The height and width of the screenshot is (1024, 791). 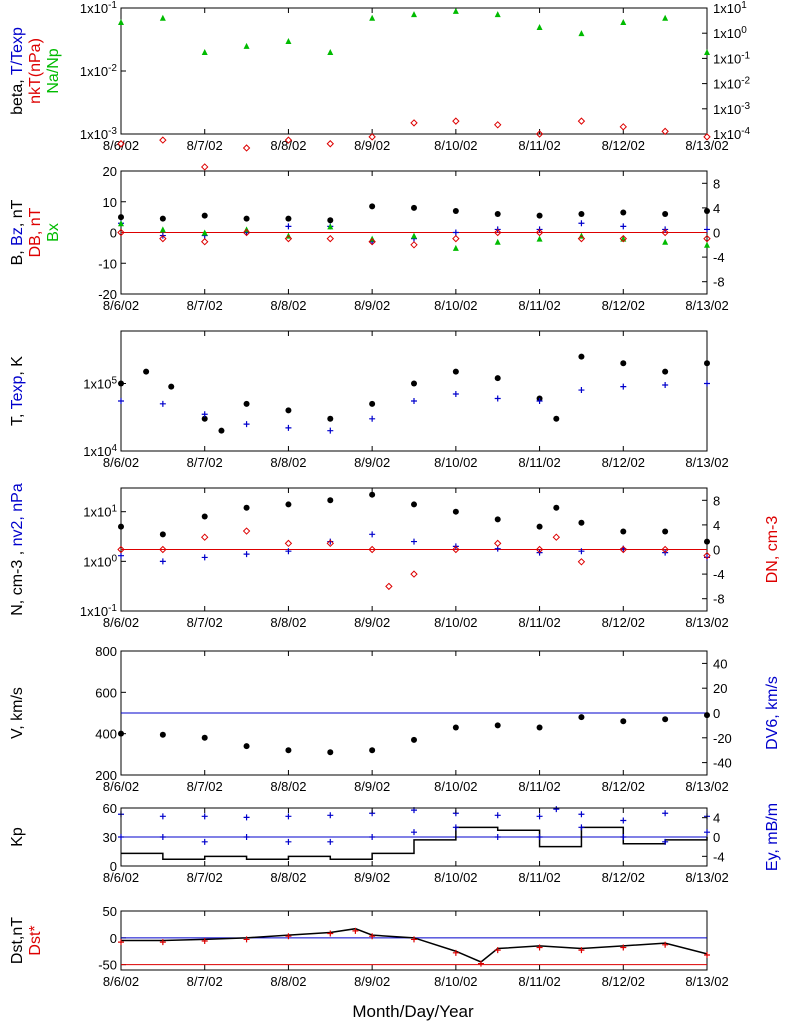 I want to click on y2-tick-label: 0, so click(x=716, y=713).